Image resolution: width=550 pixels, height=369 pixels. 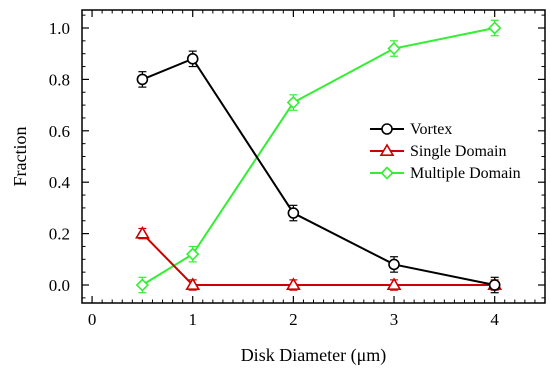 I want to click on x-tick-label: 1, so click(x=192, y=319).